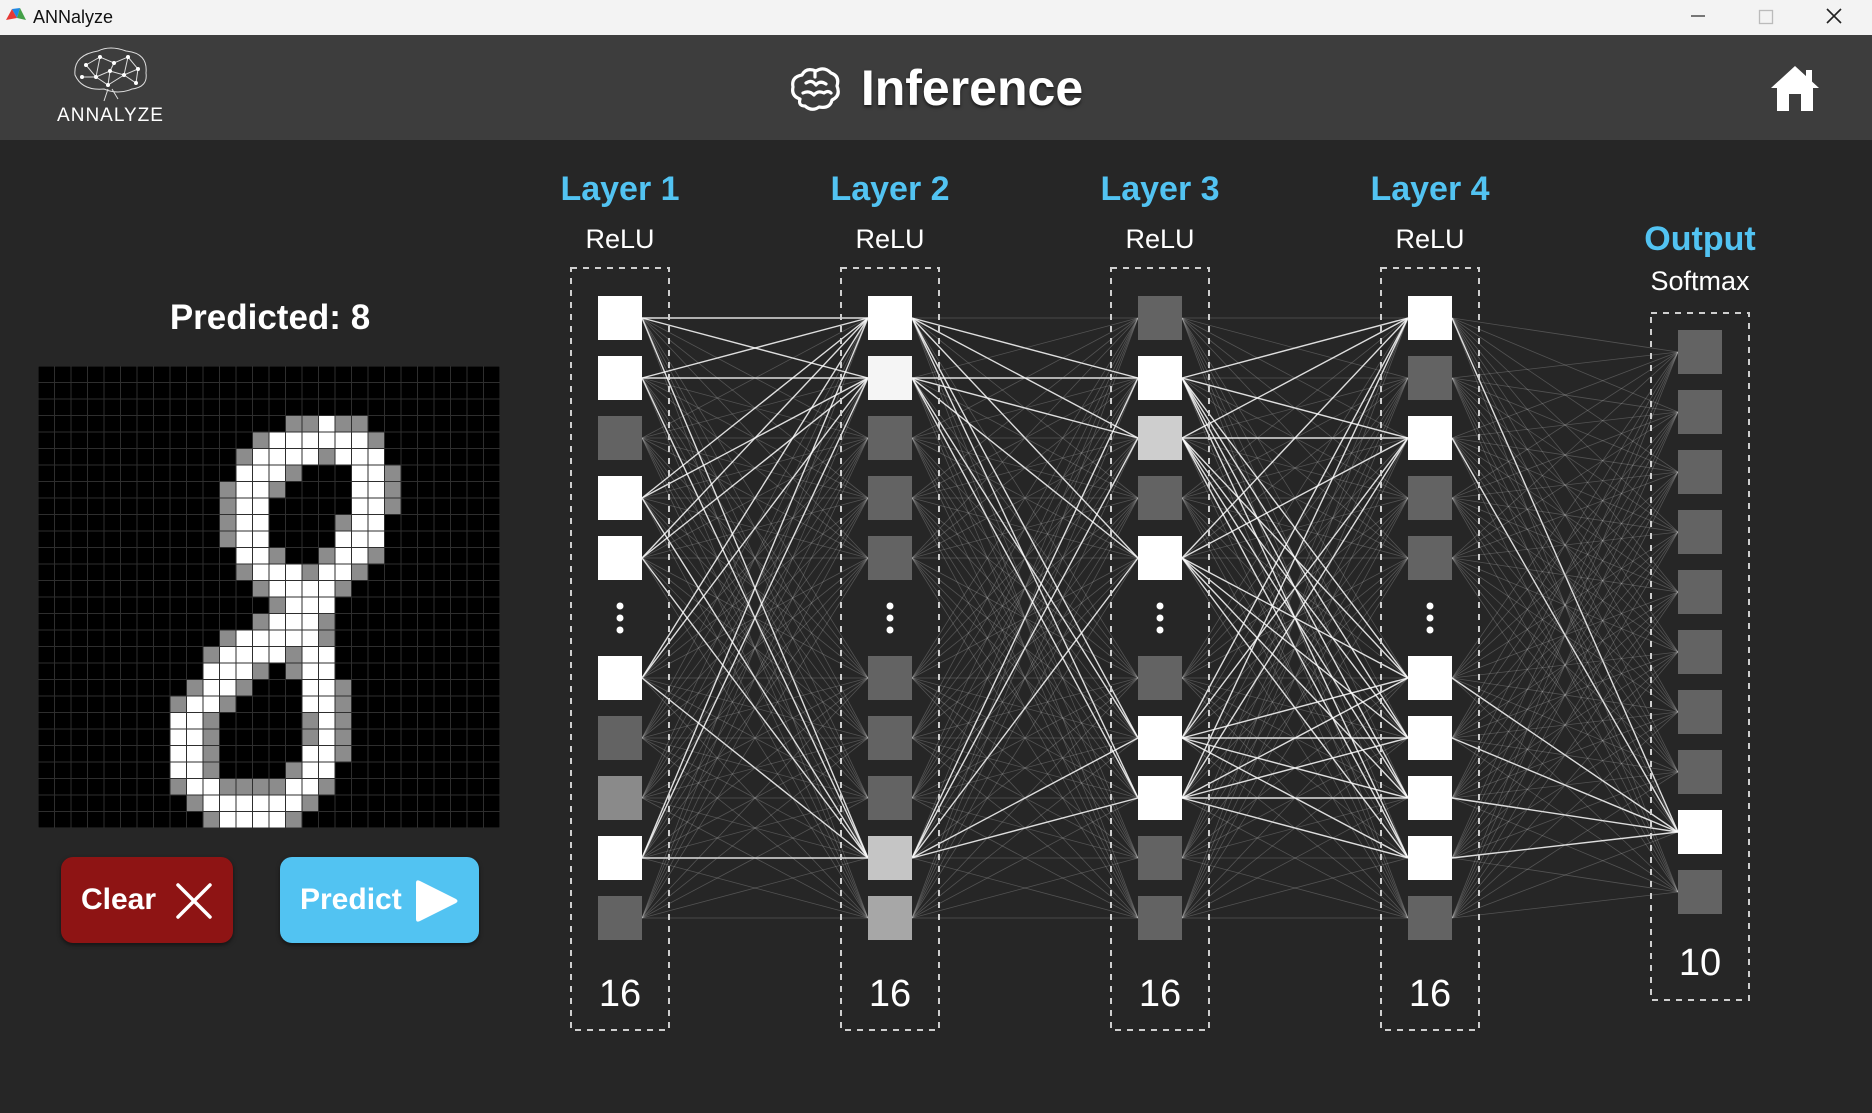 The image size is (1872, 1113). I want to click on brain-icon, so click(815, 89).